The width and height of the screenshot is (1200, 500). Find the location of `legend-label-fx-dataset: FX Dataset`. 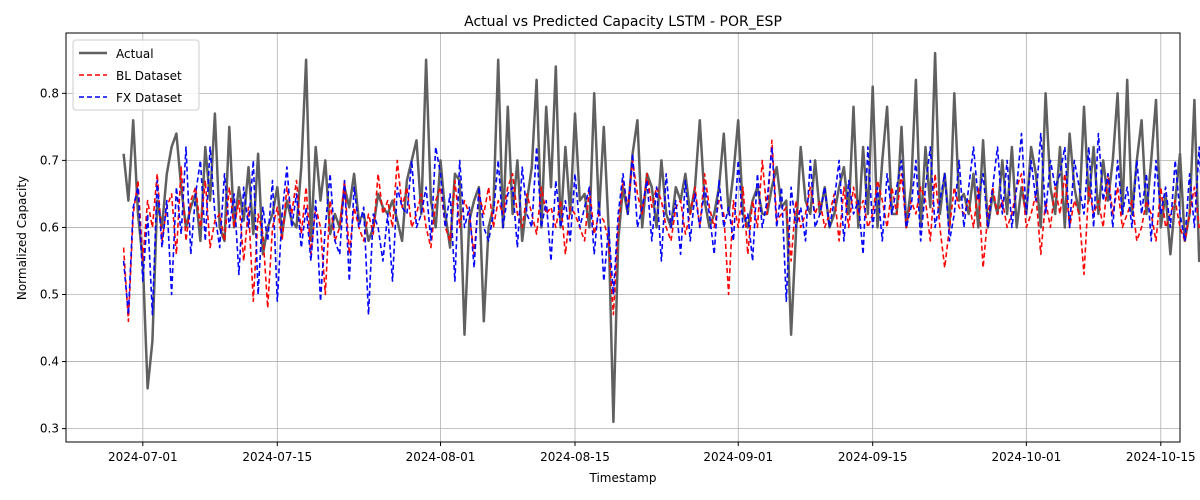

legend-label-fx-dataset: FX Dataset is located at coordinates (149, 98).